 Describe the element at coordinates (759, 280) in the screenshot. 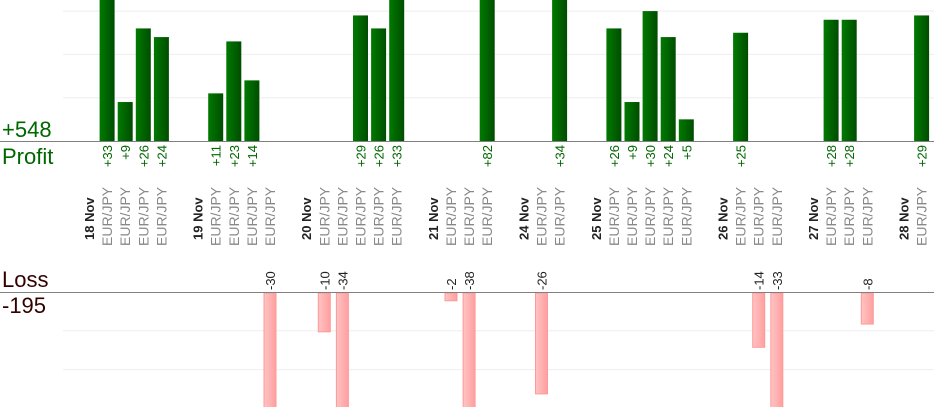

I see `loss-value-label: -14` at that location.